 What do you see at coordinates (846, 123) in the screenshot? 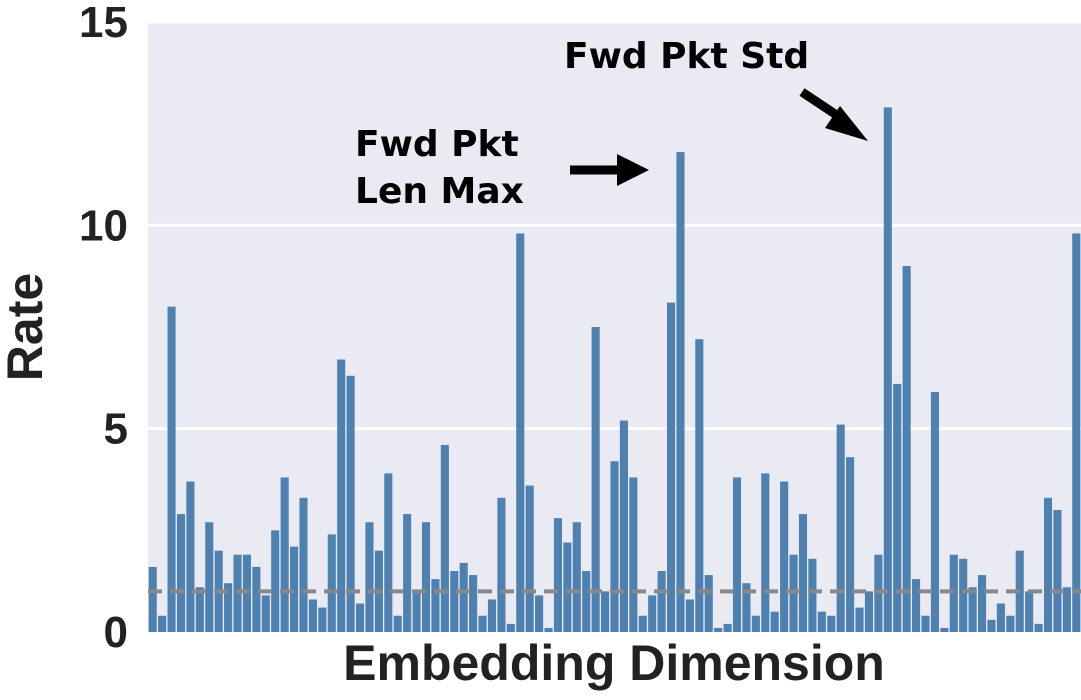
I see `annotation-arrowhead-down-right` at bounding box center [846, 123].